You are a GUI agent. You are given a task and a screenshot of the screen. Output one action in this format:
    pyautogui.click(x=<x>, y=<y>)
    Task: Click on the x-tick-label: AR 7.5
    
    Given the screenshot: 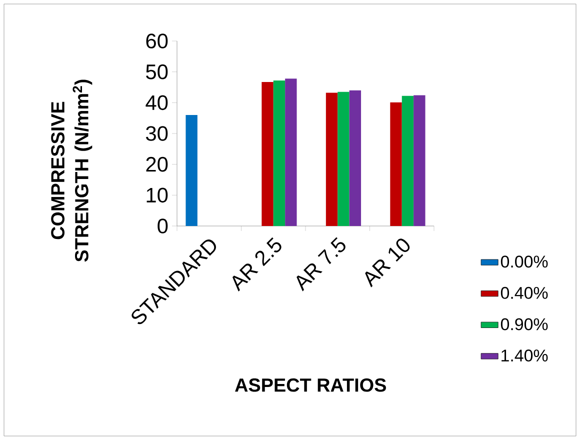 What is the action you would take?
    pyautogui.click(x=321, y=264)
    